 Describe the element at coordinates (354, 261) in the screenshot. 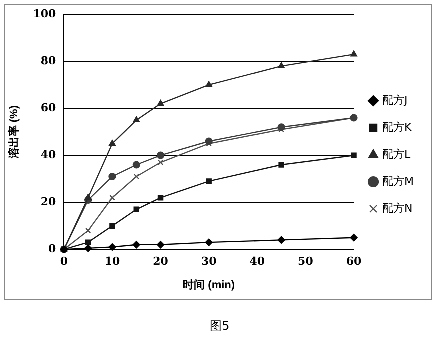

I see `x-tick-label: 60` at that location.